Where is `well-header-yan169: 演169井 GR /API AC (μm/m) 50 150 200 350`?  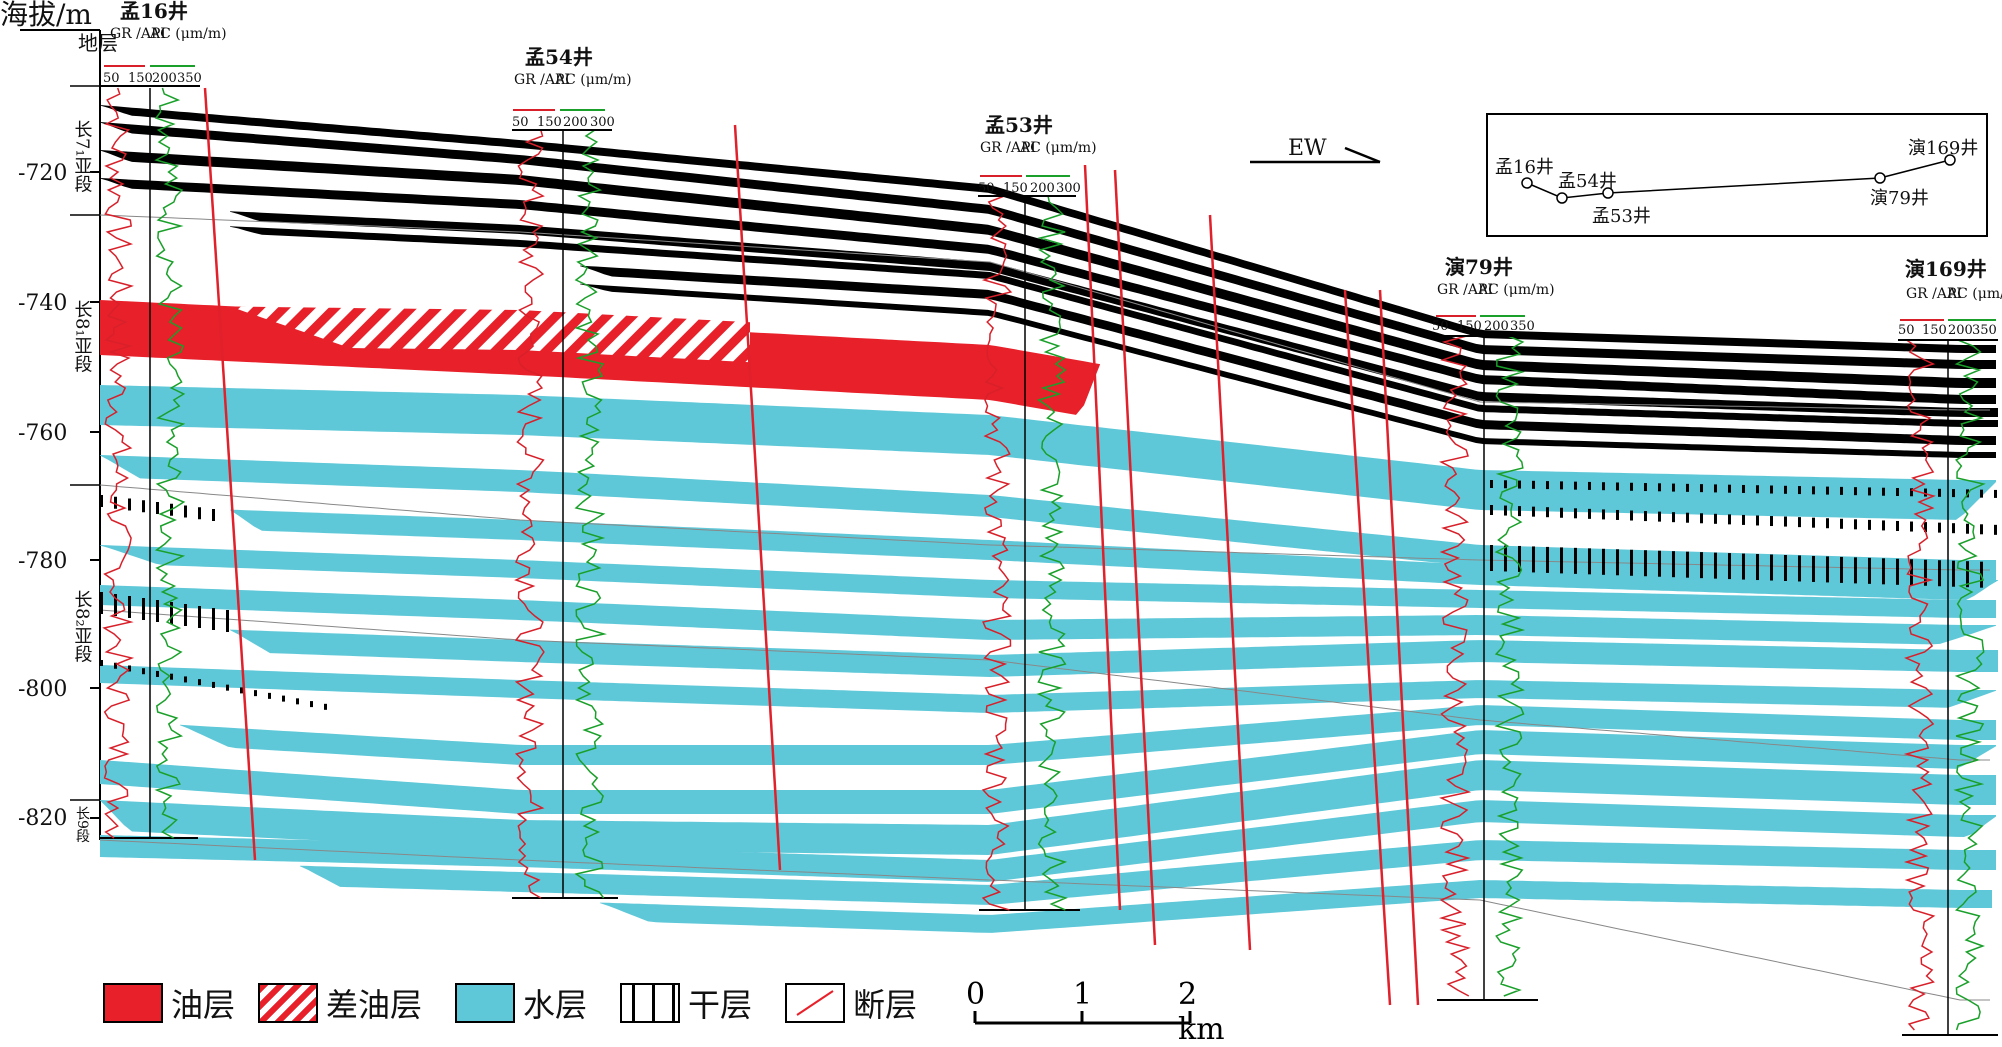
well-header-yan169: 演169井 GR /API AC (μm/m) 50 150 200 350 is located at coordinates (1950, 299).